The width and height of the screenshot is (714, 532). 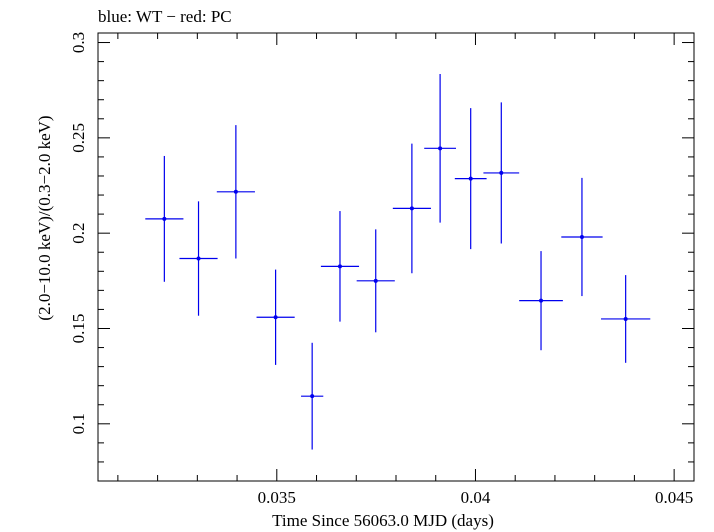 I want to click on y-axis-label: (2.0−10.0 keV)/(0.3−2.0 keV), so click(x=44, y=217).